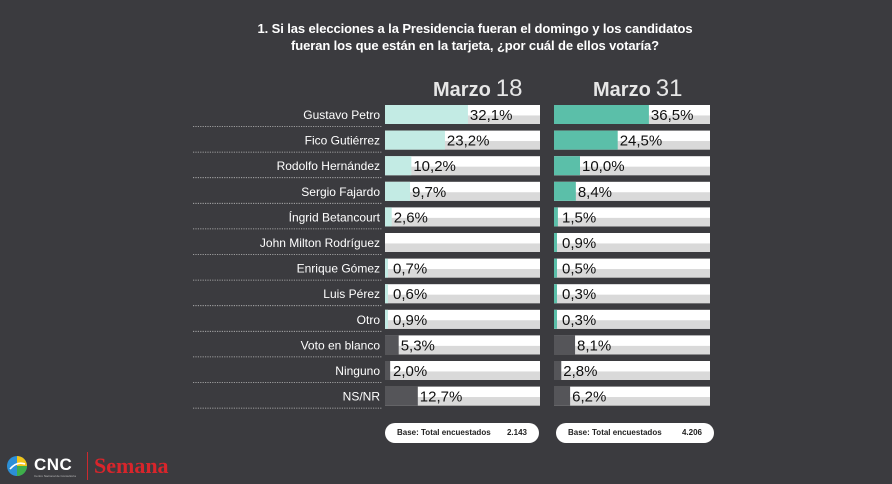  Describe the element at coordinates (410, 294) in the screenshot. I see `data-label: 0,6%` at that location.